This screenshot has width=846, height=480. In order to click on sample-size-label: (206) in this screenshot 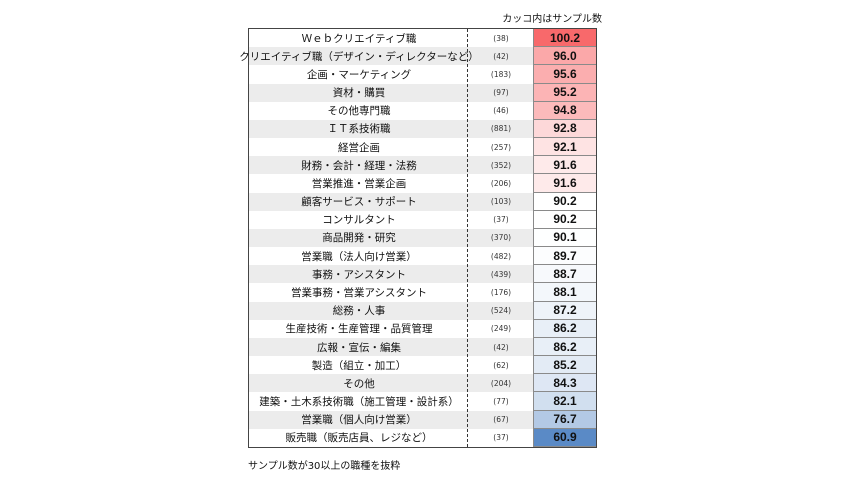, I will do `click(501, 183)`.